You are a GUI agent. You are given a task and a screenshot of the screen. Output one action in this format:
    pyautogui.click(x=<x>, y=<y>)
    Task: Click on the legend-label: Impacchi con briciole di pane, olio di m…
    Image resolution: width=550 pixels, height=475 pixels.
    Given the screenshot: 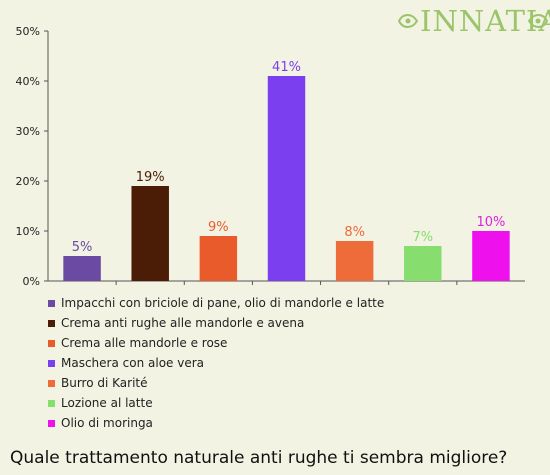 What is the action you would take?
    pyautogui.click(x=223, y=303)
    